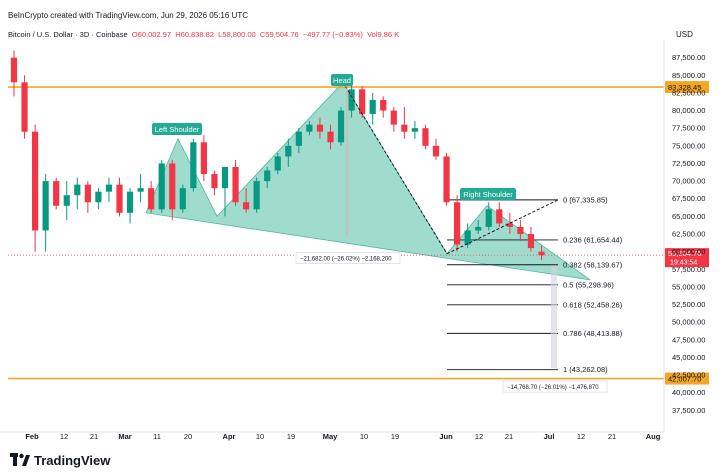  Describe the element at coordinates (688, 269) in the screenshot. I see `price-tick-label: 57,500.00` at that location.